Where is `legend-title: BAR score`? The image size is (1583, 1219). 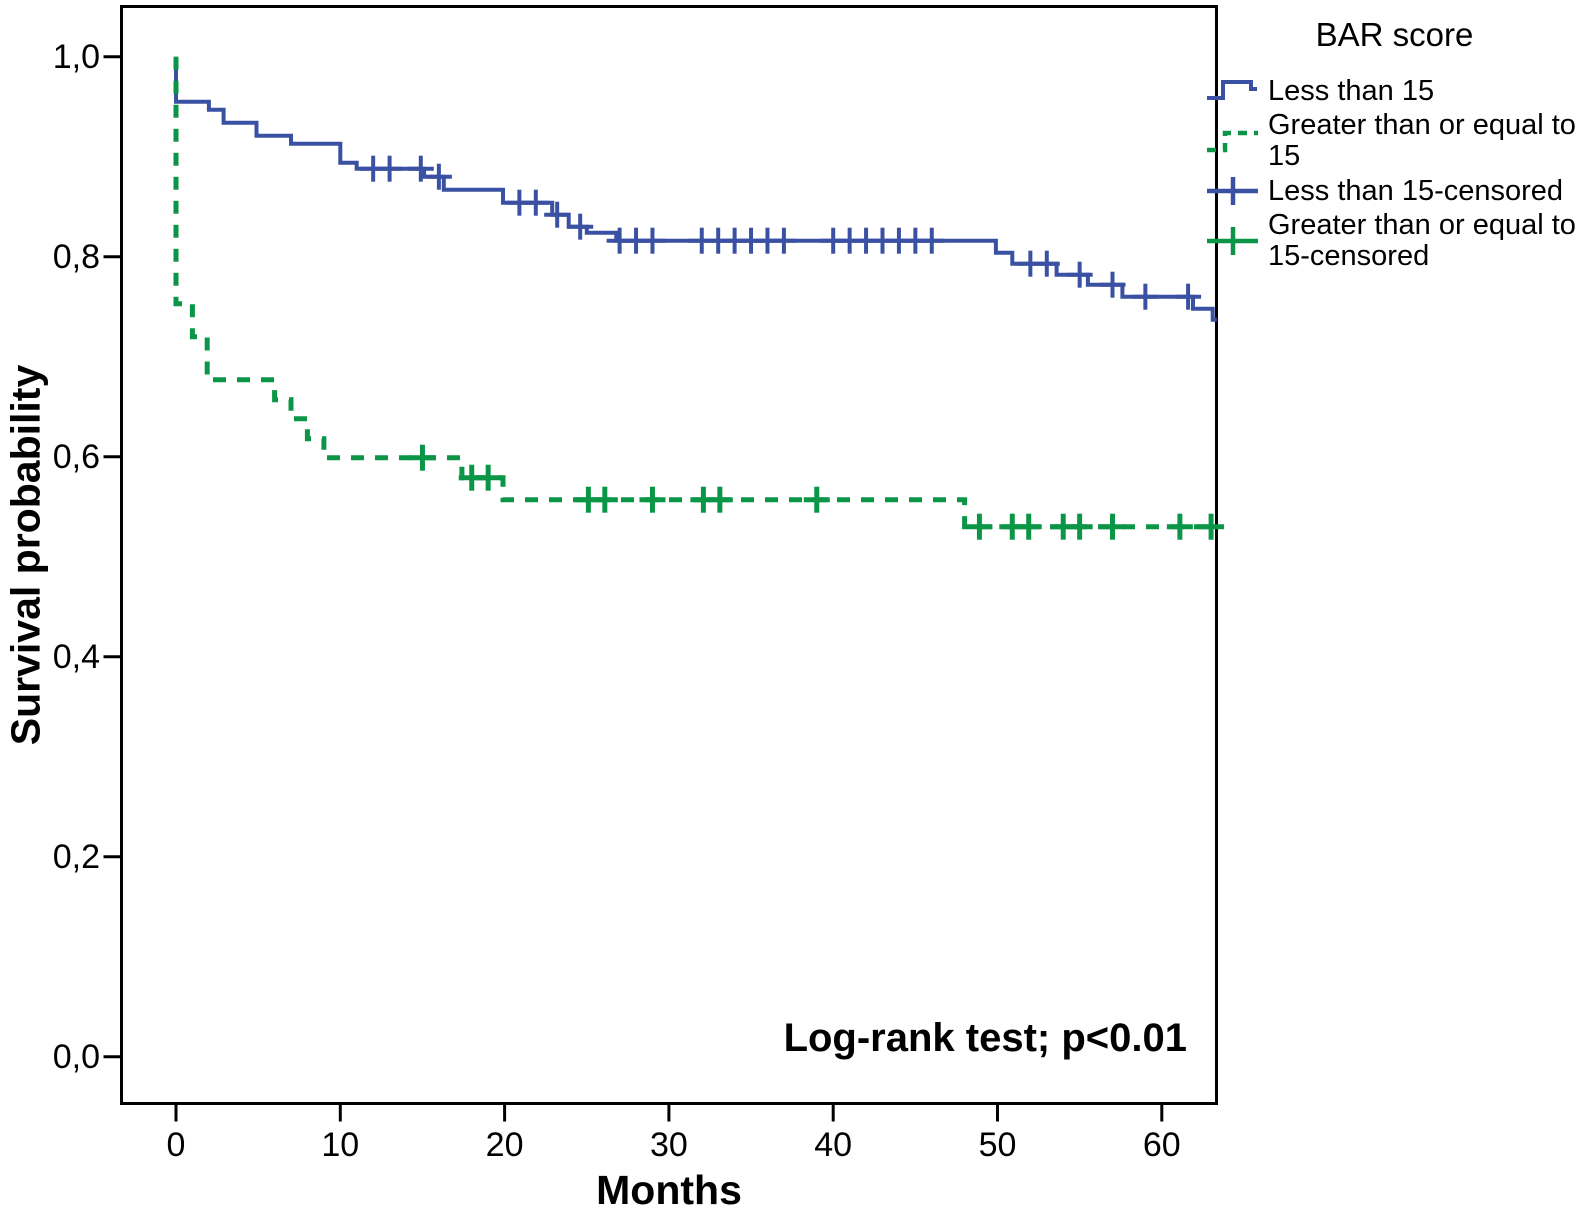 legend-title: BAR score is located at coordinates (1394, 34).